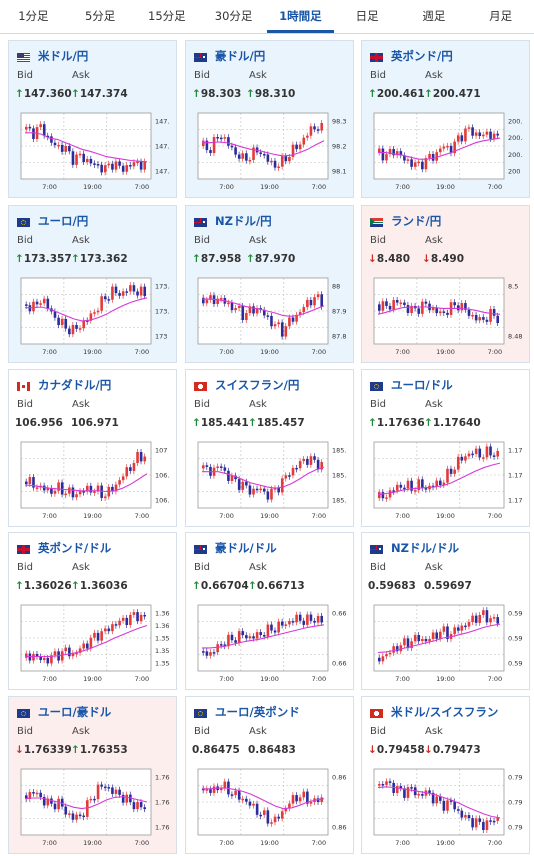 The image size is (534, 856). I want to click on tab-0: 1分足, so click(33, 16).